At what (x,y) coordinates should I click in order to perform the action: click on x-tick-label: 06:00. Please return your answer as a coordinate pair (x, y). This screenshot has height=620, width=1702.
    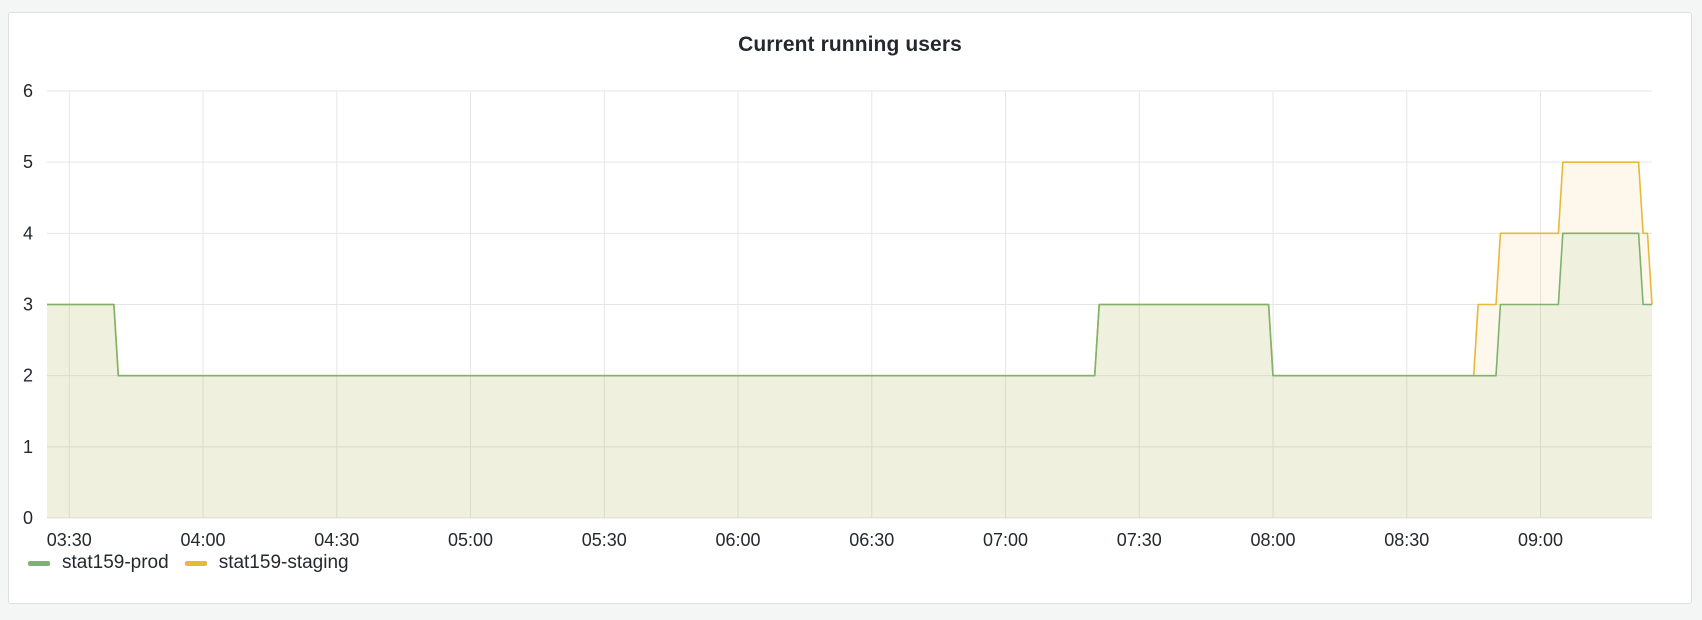
    Looking at the image, I should click on (738, 540).